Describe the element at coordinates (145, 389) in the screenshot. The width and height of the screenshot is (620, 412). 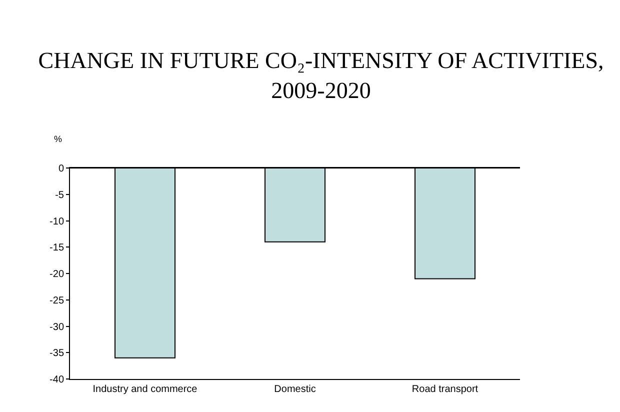
I see `x-tick-label: Industry and commerce` at that location.